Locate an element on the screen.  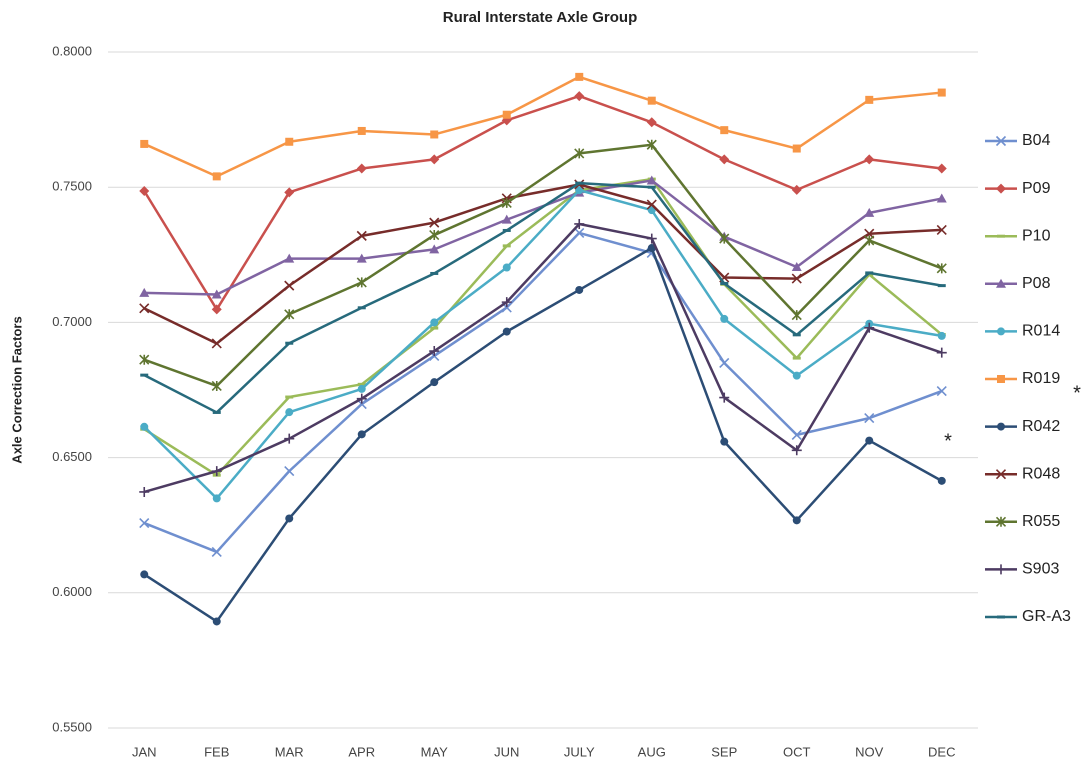
annotation: * is located at coordinates (948, 441).